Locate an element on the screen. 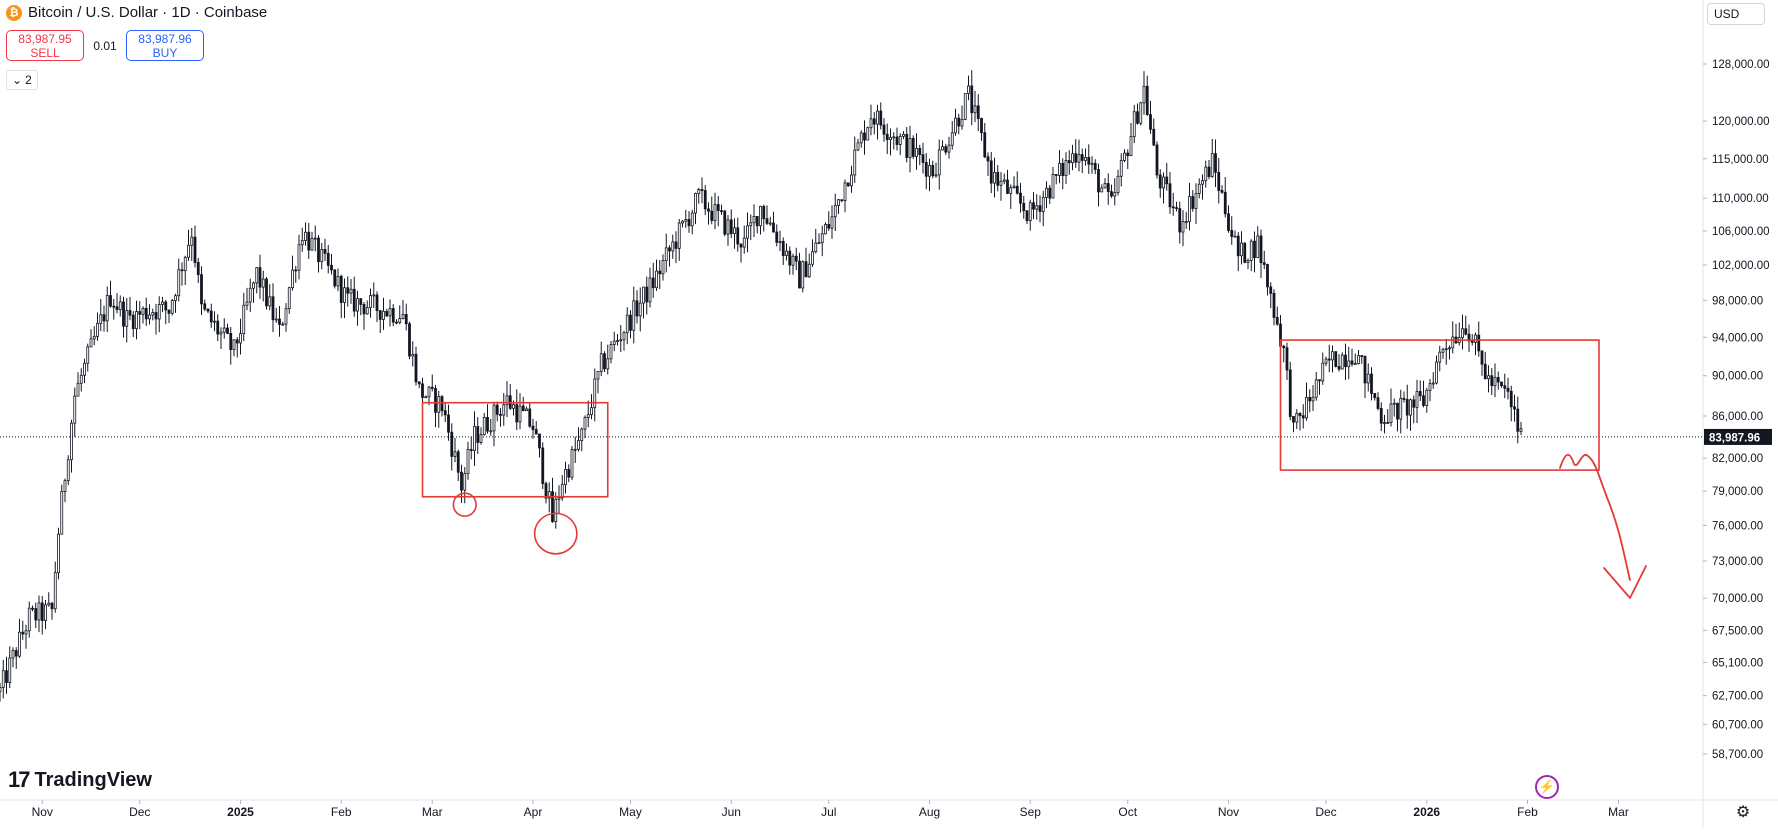 This screenshot has height=833, width=1778. lightning-icon: ⚡ is located at coordinates (1547, 787).